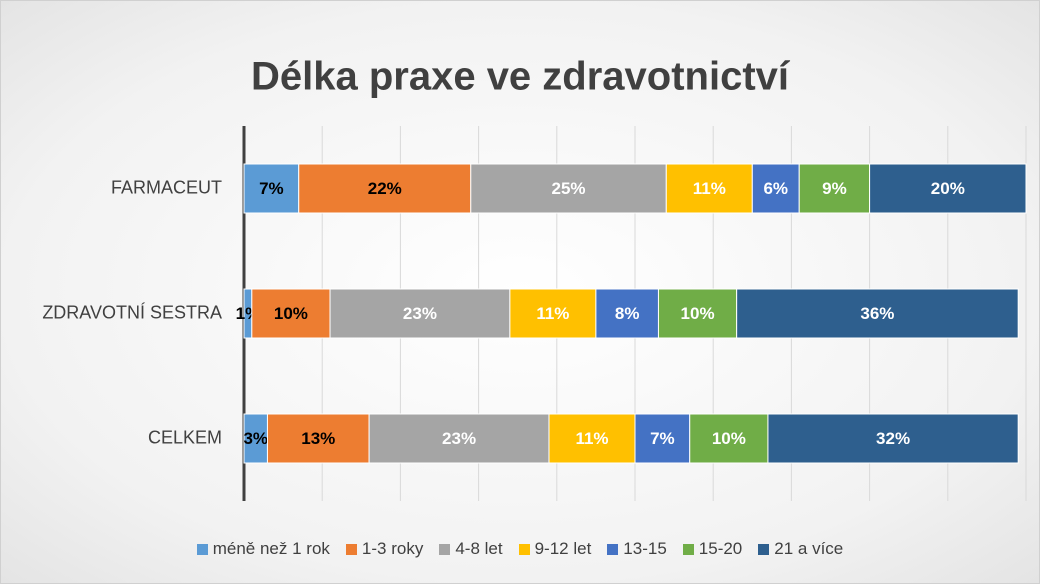  Describe the element at coordinates (720, 548) in the screenshot. I see `legend-label: 15-20` at that location.